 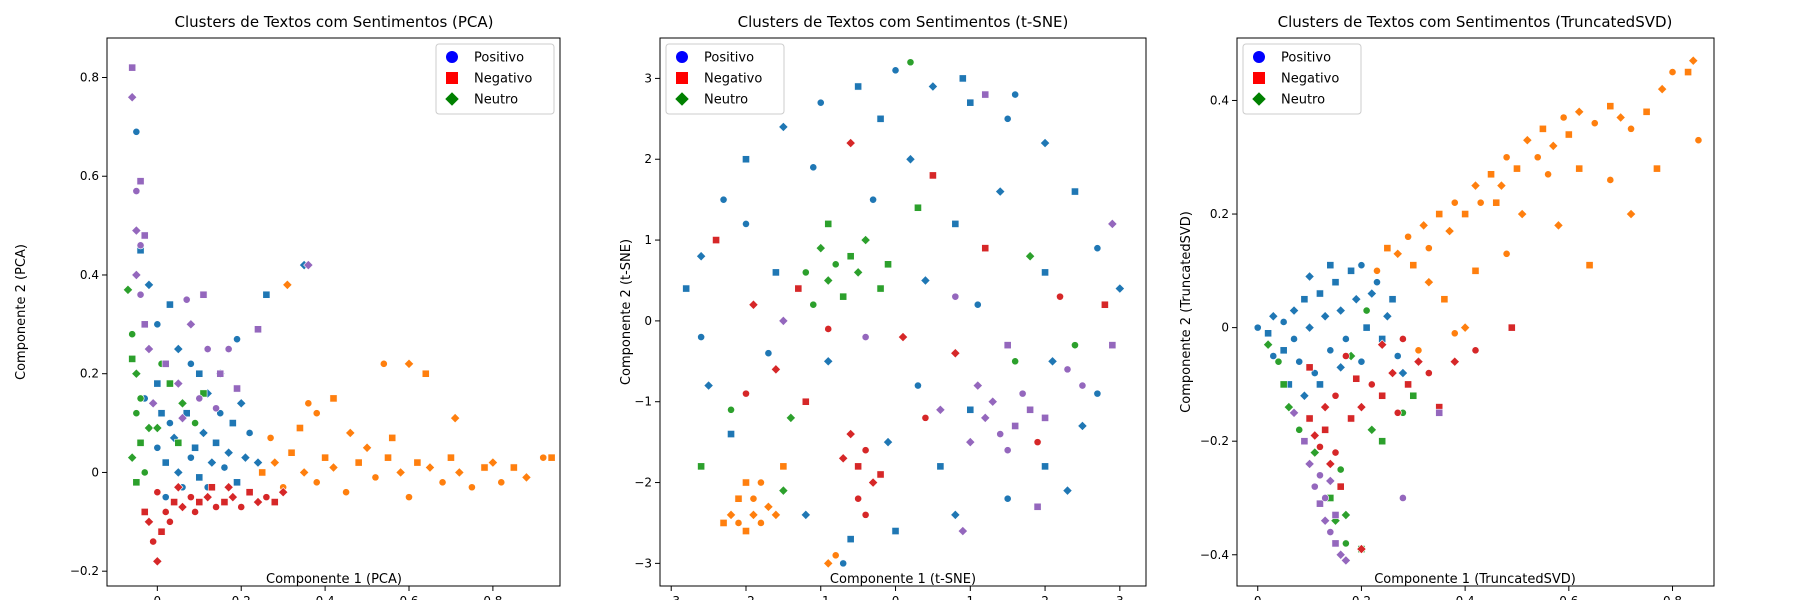 I want to click on x-axis-label: Componente 1 (PCA), so click(x=334, y=579).